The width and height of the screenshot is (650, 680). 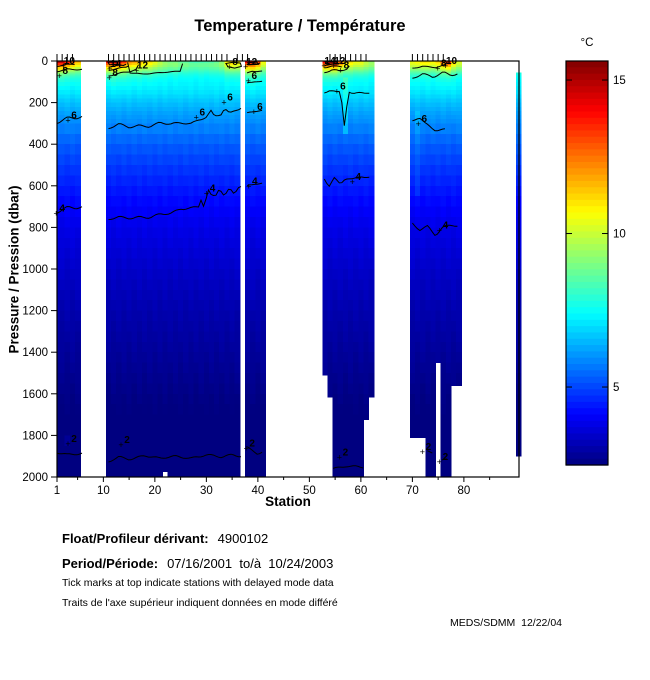 What do you see at coordinates (39, 270) in the screenshot?
I see `y-axis: 0 200 400 600 800 1000 1200 1400 1600 1800 2000` at bounding box center [39, 270].